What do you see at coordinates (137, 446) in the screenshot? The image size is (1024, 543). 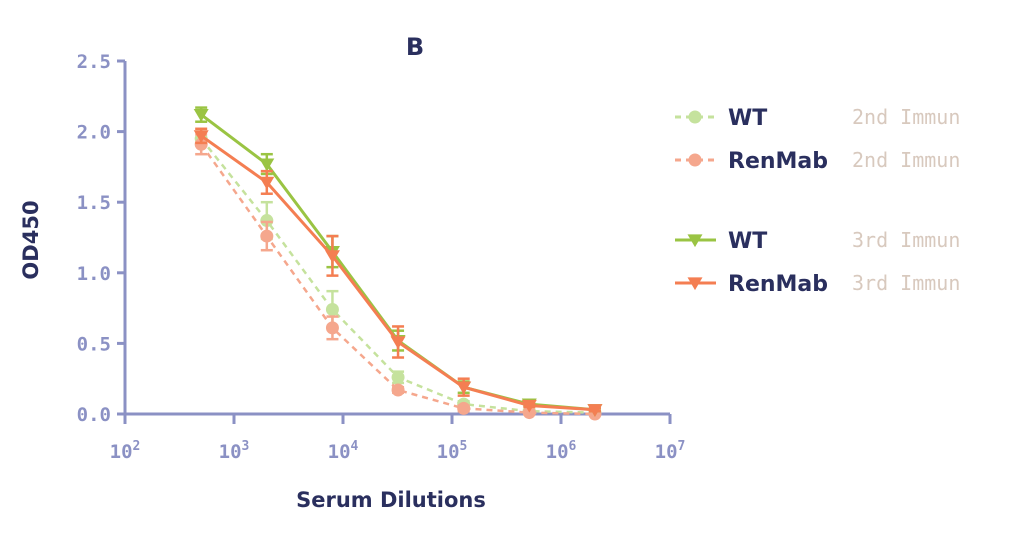 I see `x-tick-exponent: 2` at bounding box center [137, 446].